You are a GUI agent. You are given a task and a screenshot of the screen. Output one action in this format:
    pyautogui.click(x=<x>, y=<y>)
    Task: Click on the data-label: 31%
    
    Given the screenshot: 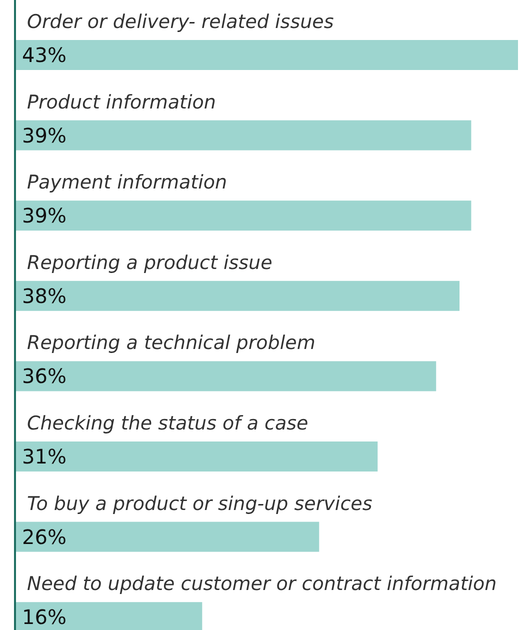 What is the action you would take?
    pyautogui.click(x=44, y=456)
    